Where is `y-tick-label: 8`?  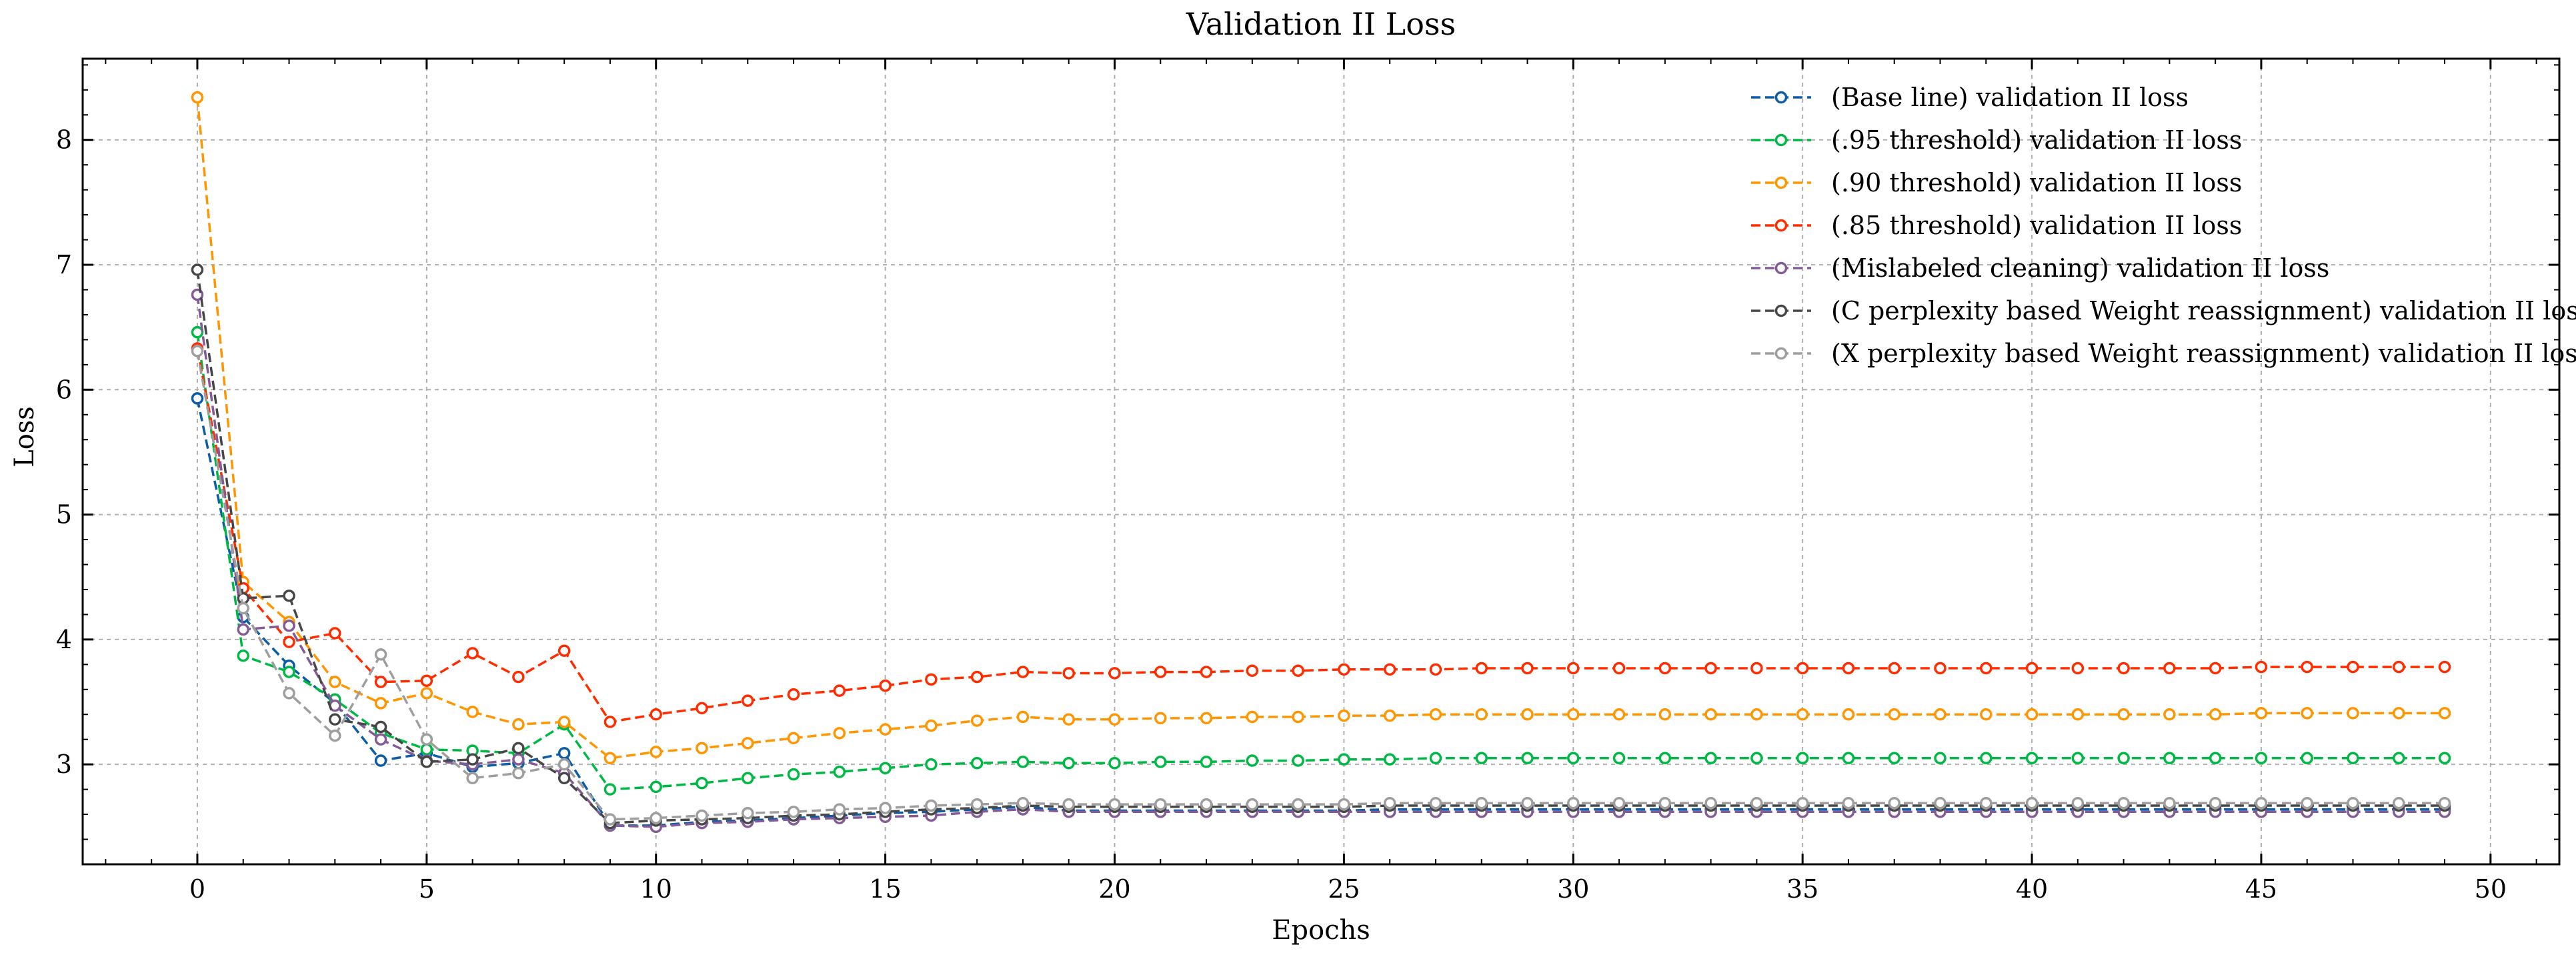
y-tick-label: 8 is located at coordinates (64, 140).